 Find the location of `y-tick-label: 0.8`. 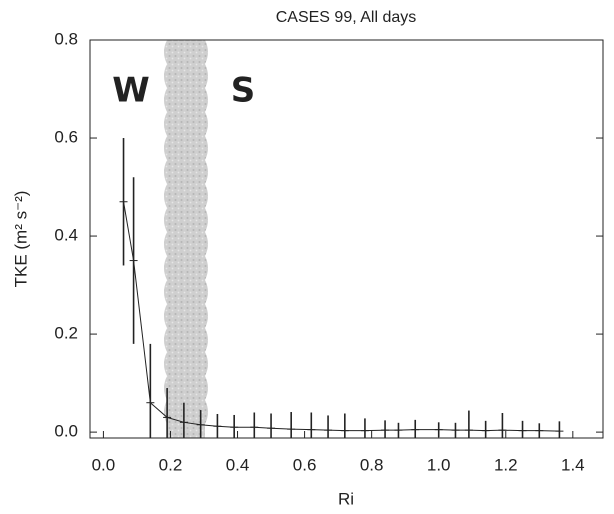

y-tick-label: 0.8 is located at coordinates (66, 38).